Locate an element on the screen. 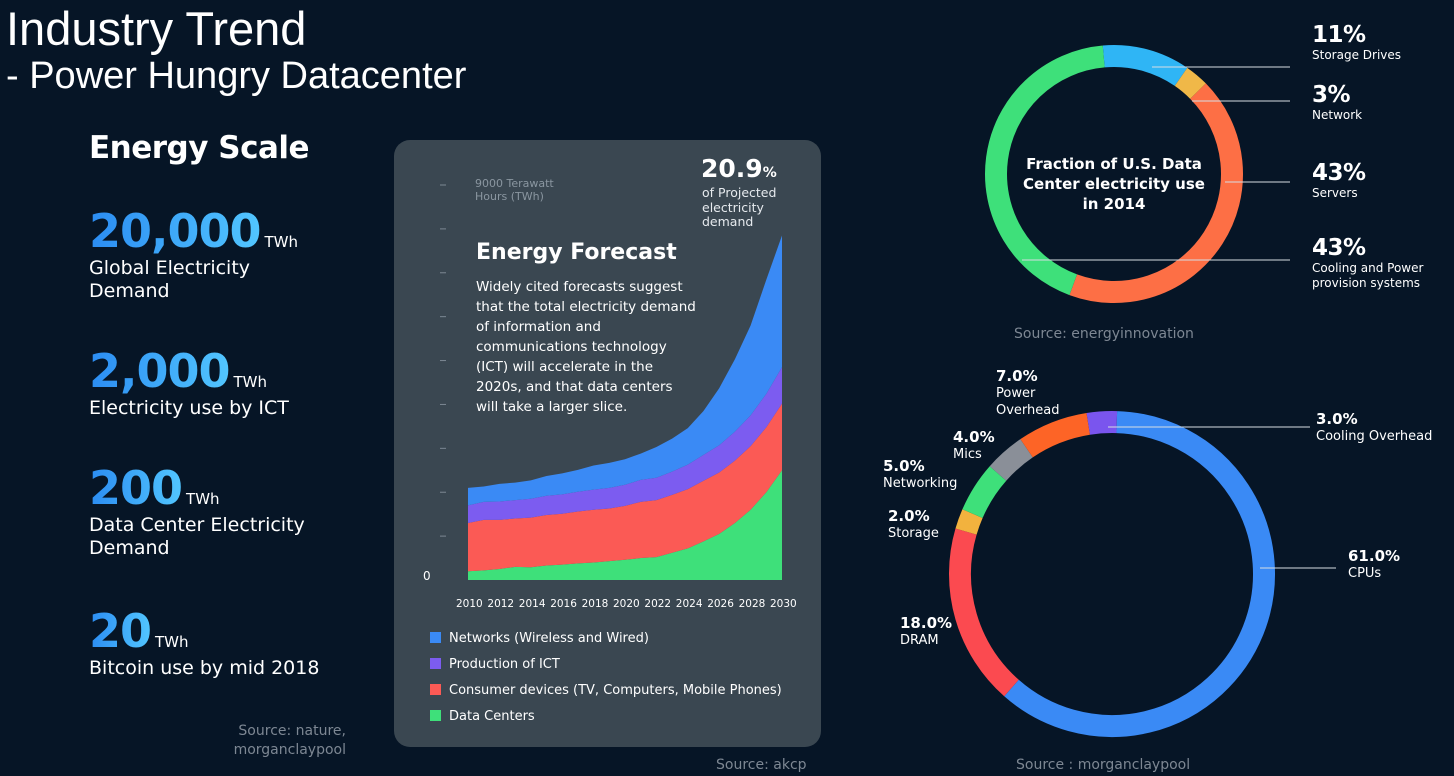 Image resolution: width=1454 pixels, height=776 pixels. slice-storage is located at coordinates (969, 522).